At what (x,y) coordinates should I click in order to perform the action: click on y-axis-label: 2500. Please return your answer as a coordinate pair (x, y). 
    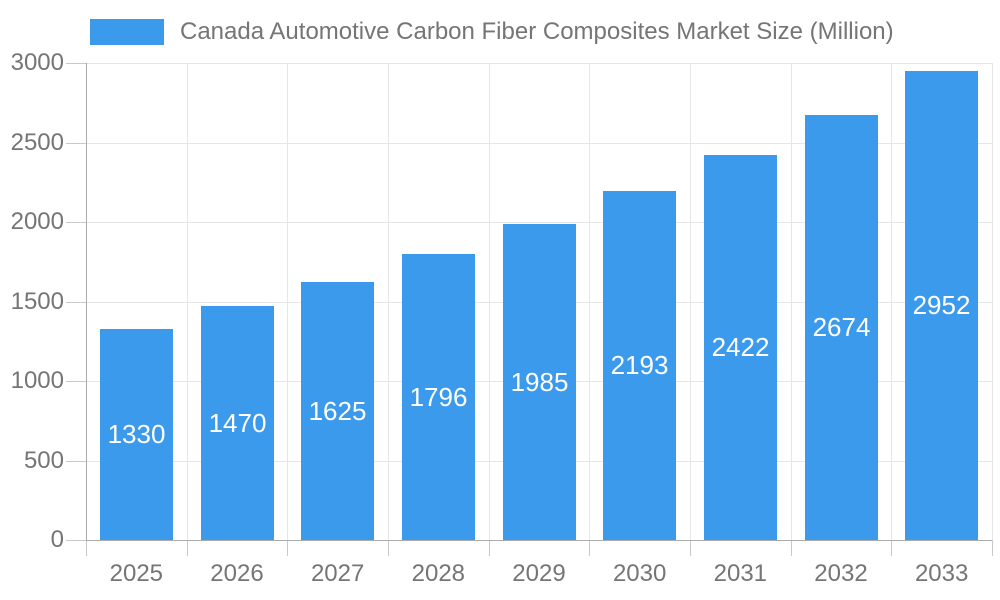
    Looking at the image, I should click on (37, 142).